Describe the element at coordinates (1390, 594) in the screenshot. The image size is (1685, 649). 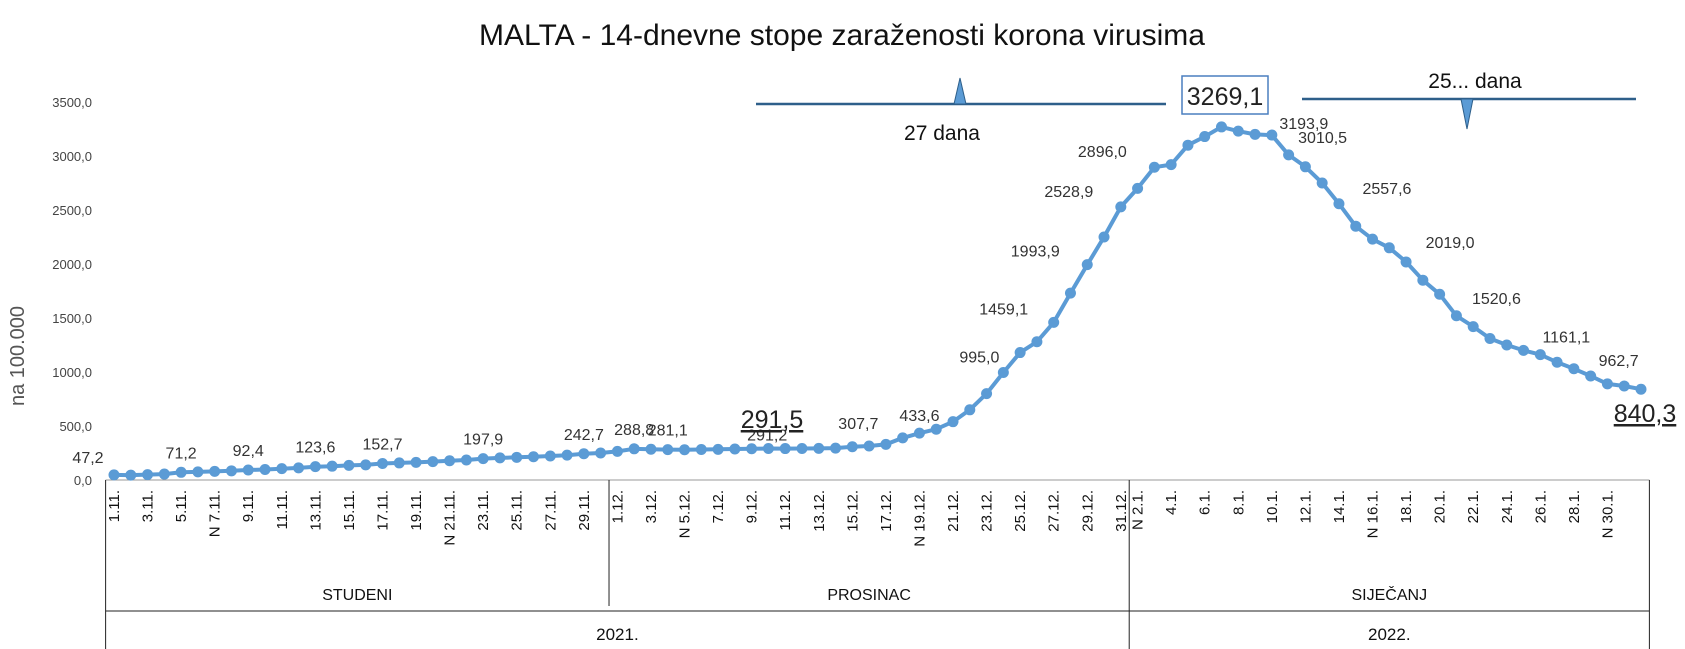
I see `month-label: SIJEČANJ` at that location.